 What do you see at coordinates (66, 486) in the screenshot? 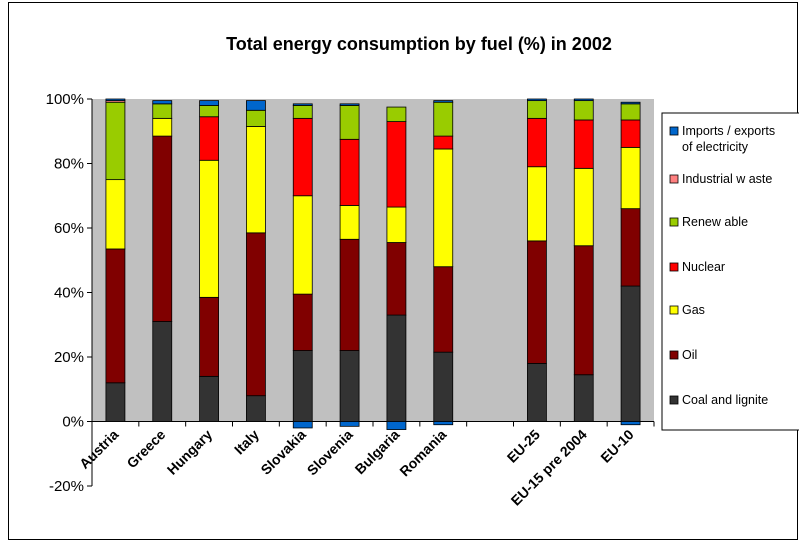
I see `y-tick-label: -20%` at bounding box center [66, 486].